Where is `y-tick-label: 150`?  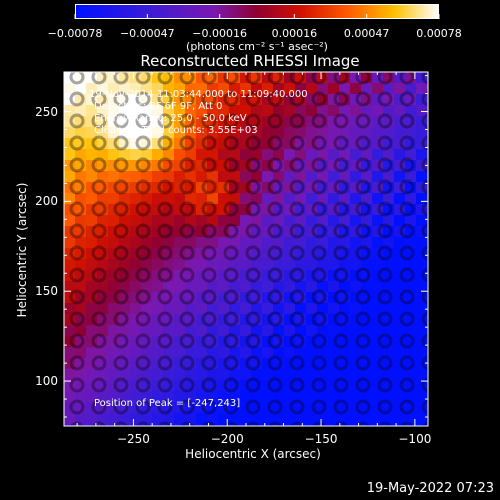 y-tick-label: 150 is located at coordinates (46, 291).